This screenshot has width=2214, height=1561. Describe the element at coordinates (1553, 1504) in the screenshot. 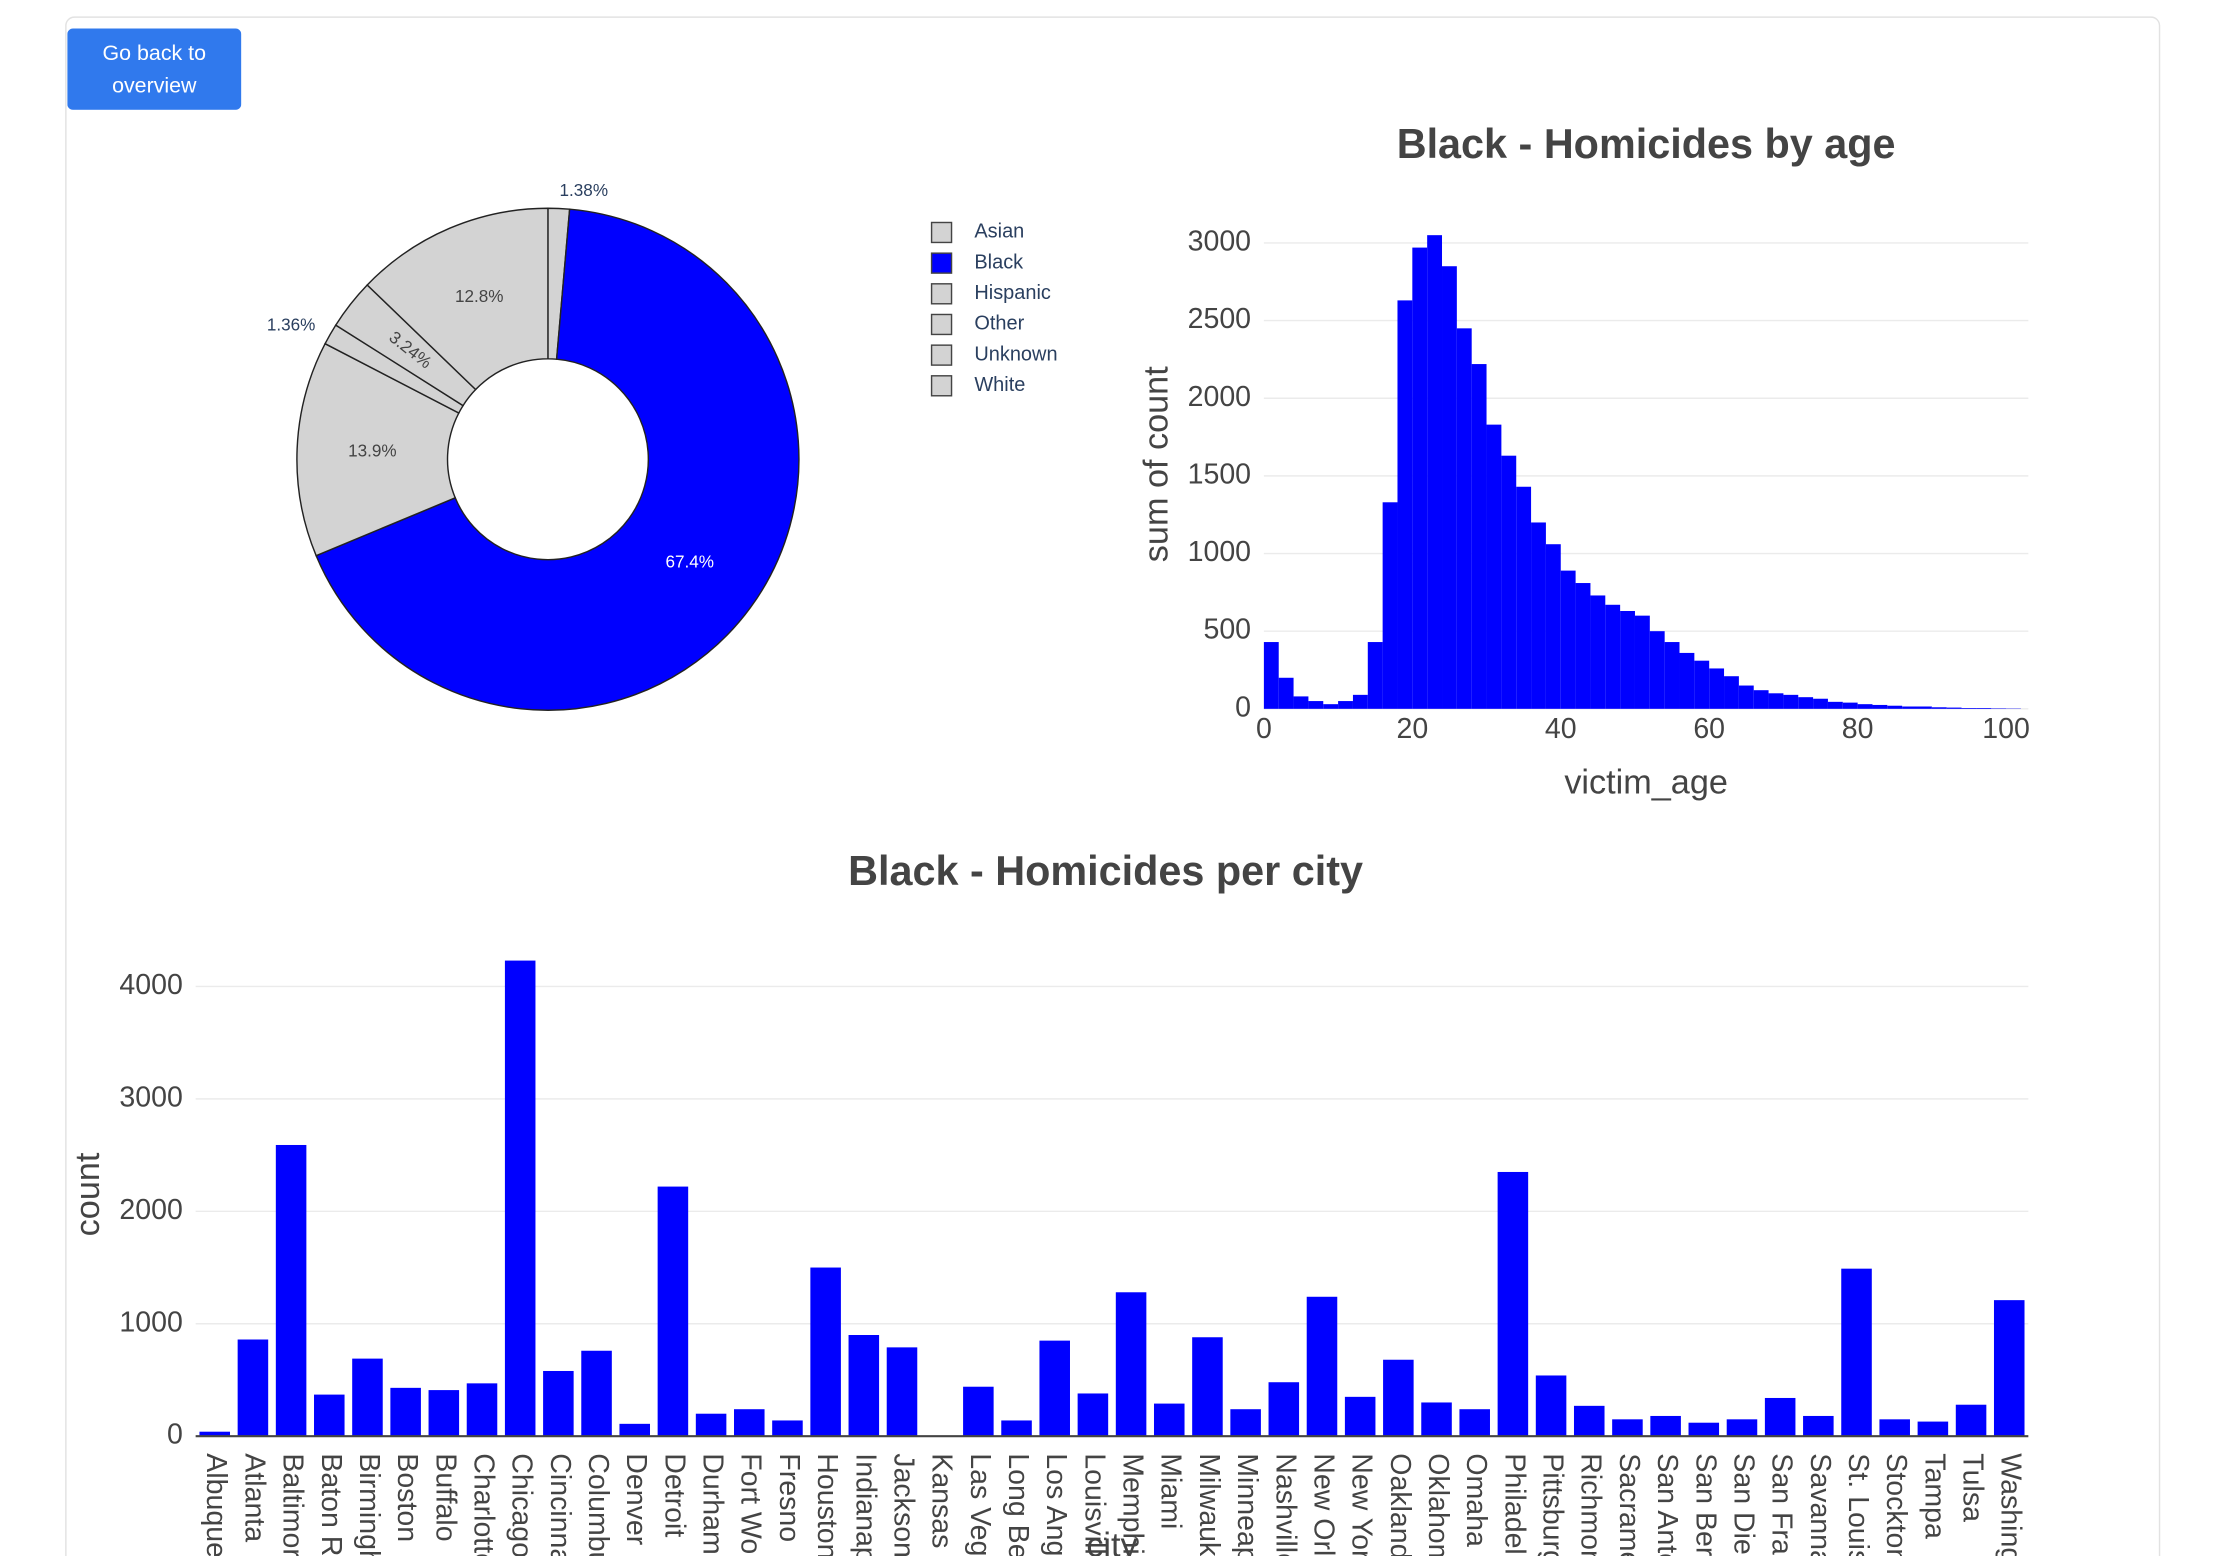

I see `x-tick-label: Pittsburgh` at that location.